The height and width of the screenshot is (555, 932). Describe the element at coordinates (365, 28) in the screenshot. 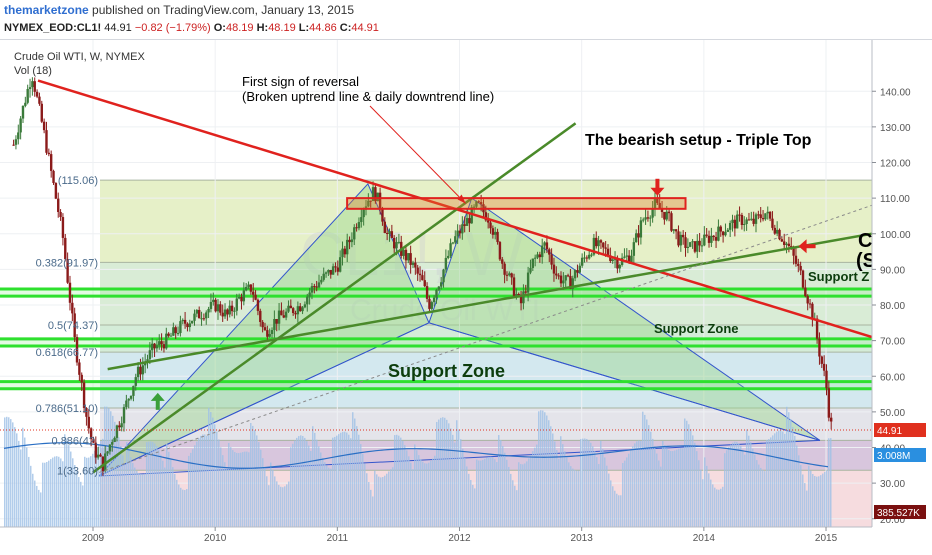

I see `close-value: 44.91` at that location.